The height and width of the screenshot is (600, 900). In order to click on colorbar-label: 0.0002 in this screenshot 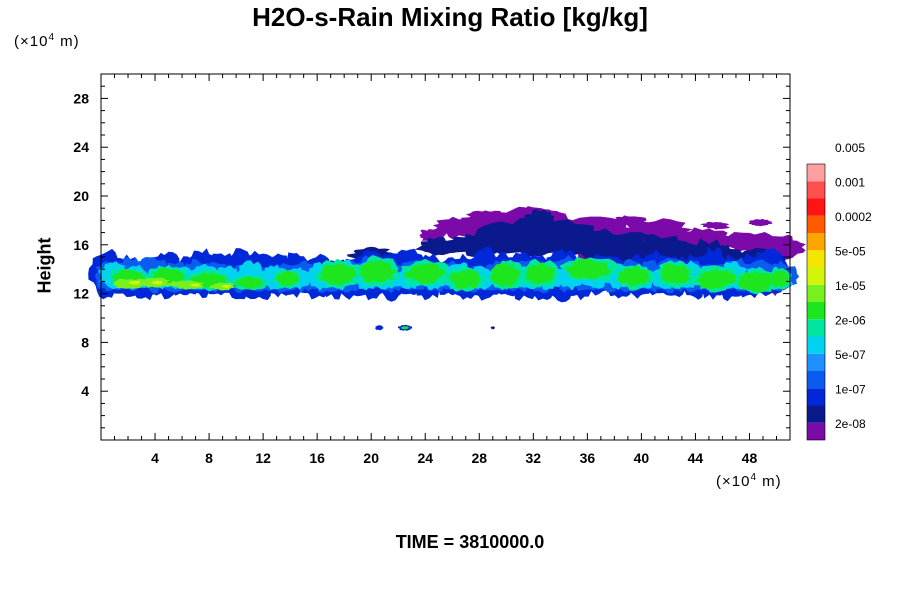, I will do `click(853, 217)`.